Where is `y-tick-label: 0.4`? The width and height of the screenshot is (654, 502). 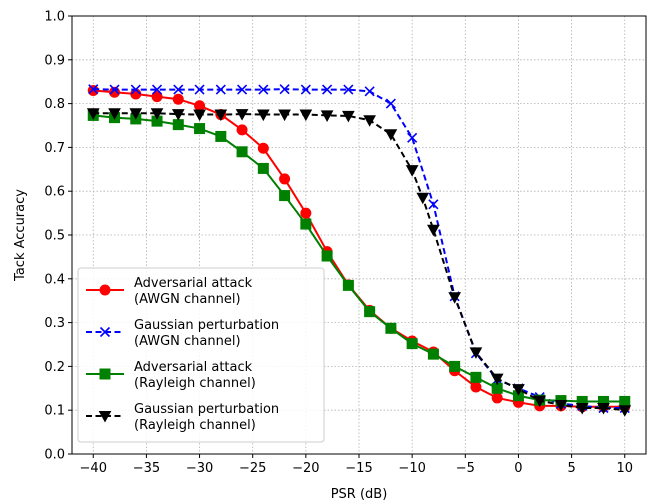
y-tick-label: 0.4 is located at coordinates (54, 279).